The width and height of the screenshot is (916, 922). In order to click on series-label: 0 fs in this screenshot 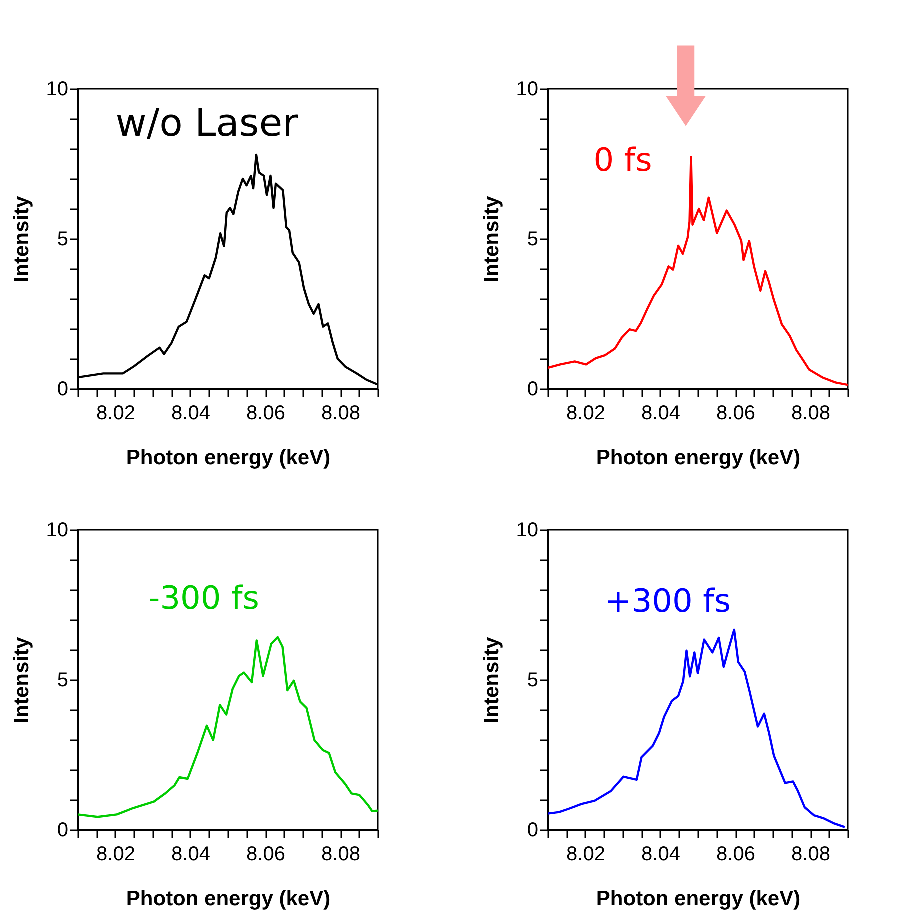, I will do `click(623, 160)`.